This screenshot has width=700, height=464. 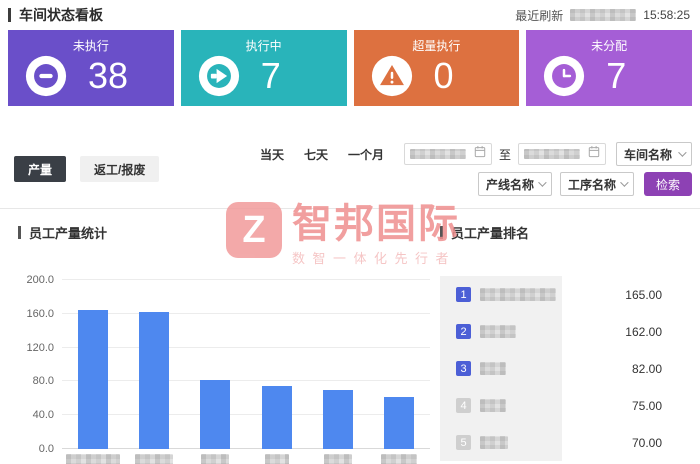 I want to click on range-one-month-link: 一个月, so click(x=365, y=154).